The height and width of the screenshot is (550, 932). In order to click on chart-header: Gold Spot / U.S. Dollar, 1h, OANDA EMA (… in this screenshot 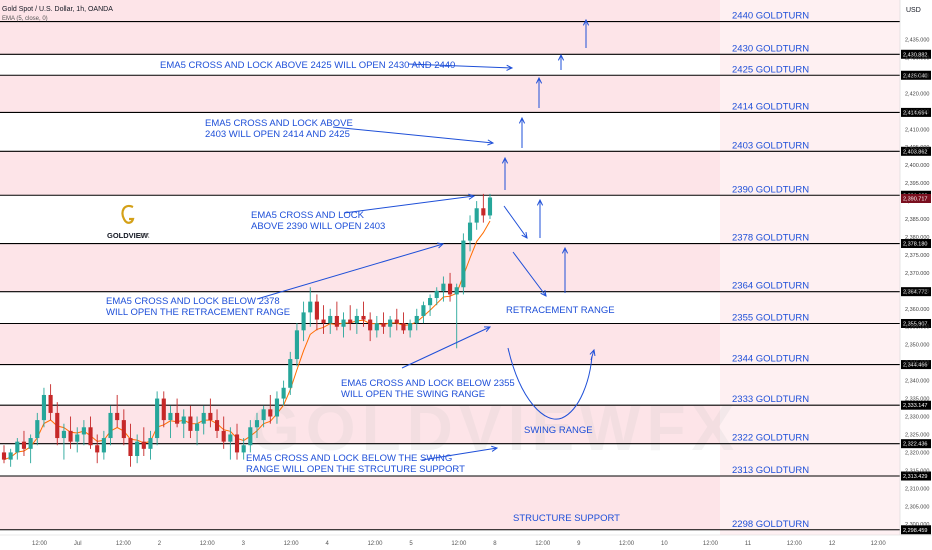, I will do `click(57, 14)`.